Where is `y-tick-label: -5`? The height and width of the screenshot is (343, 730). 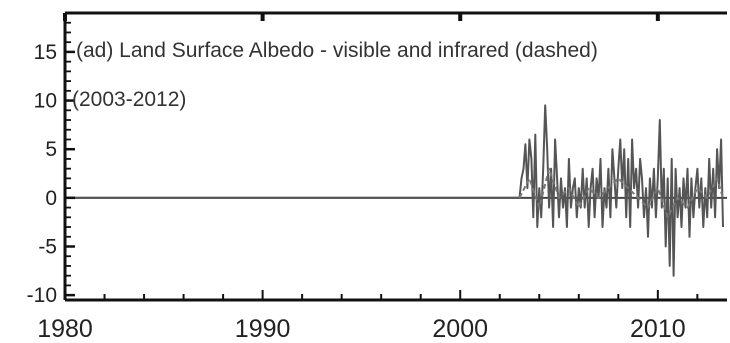
y-tick-label: -5 is located at coordinates (47, 246).